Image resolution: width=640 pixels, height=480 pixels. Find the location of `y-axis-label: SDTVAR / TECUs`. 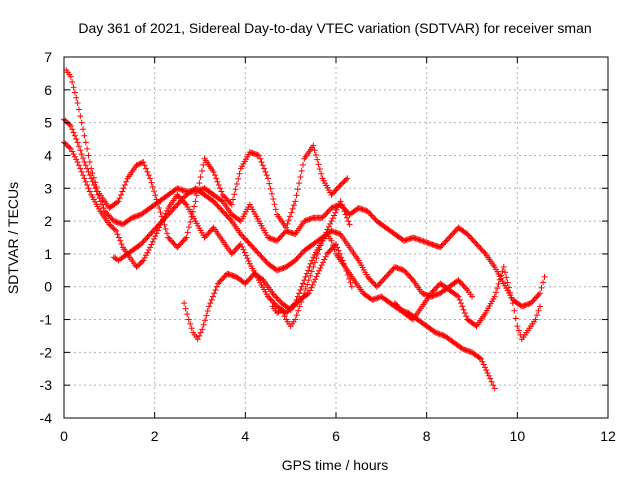

y-axis-label: SDTVAR / TECUs is located at coordinates (13, 238).